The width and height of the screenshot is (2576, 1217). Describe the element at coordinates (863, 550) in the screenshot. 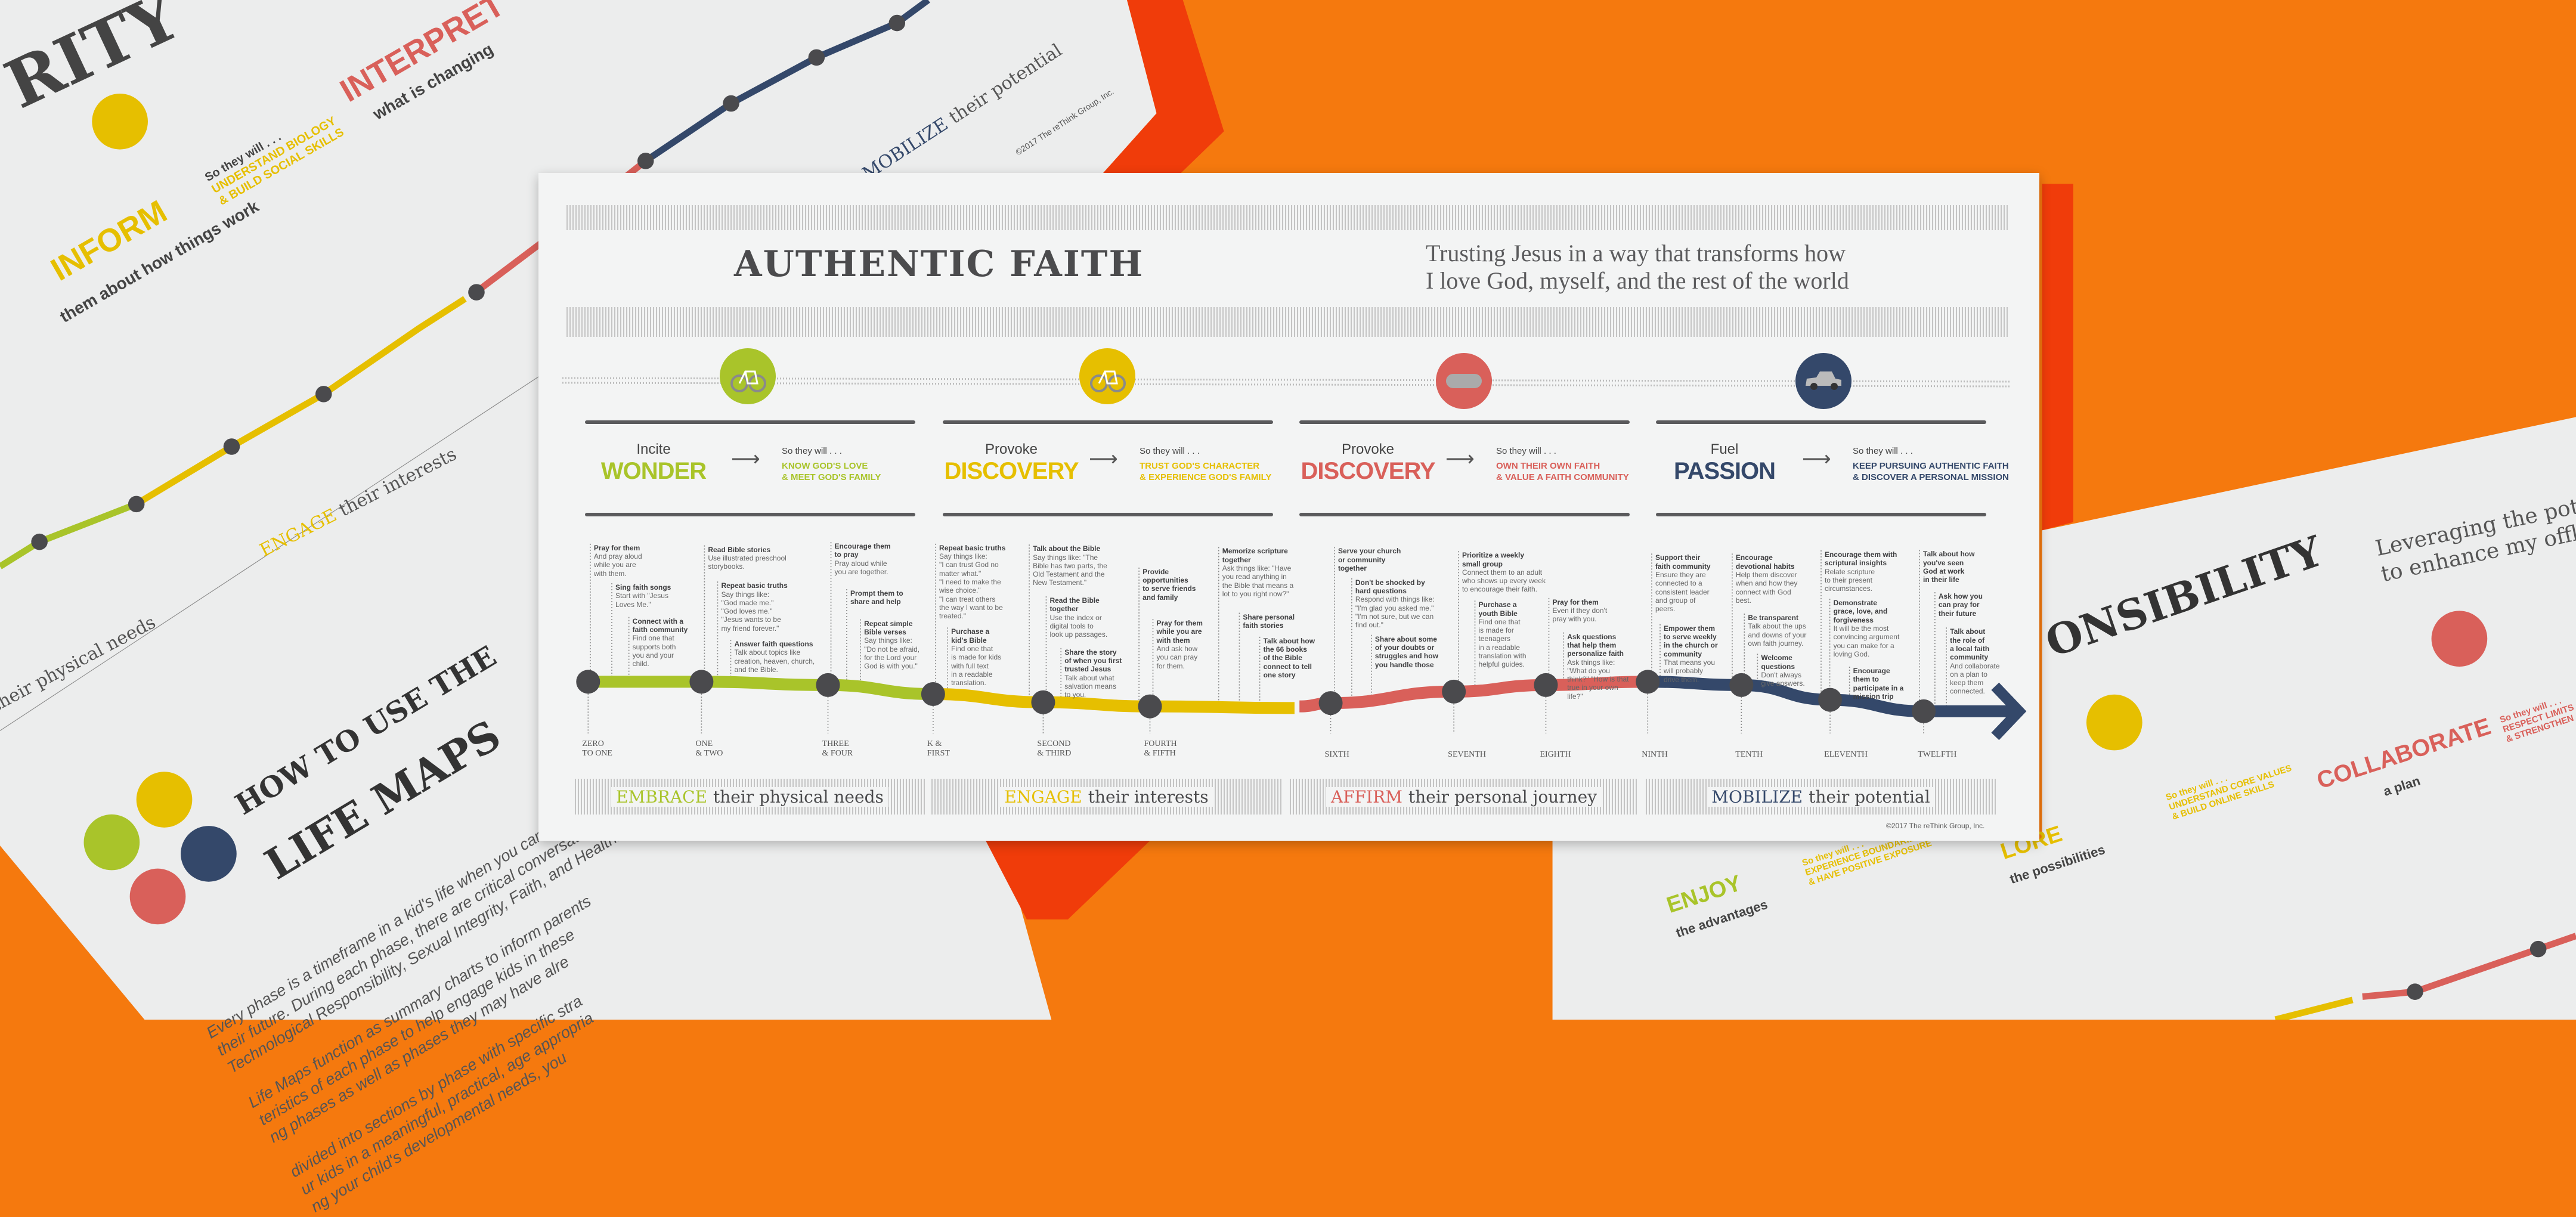

I see `tip-title: Encourage them to pray` at that location.